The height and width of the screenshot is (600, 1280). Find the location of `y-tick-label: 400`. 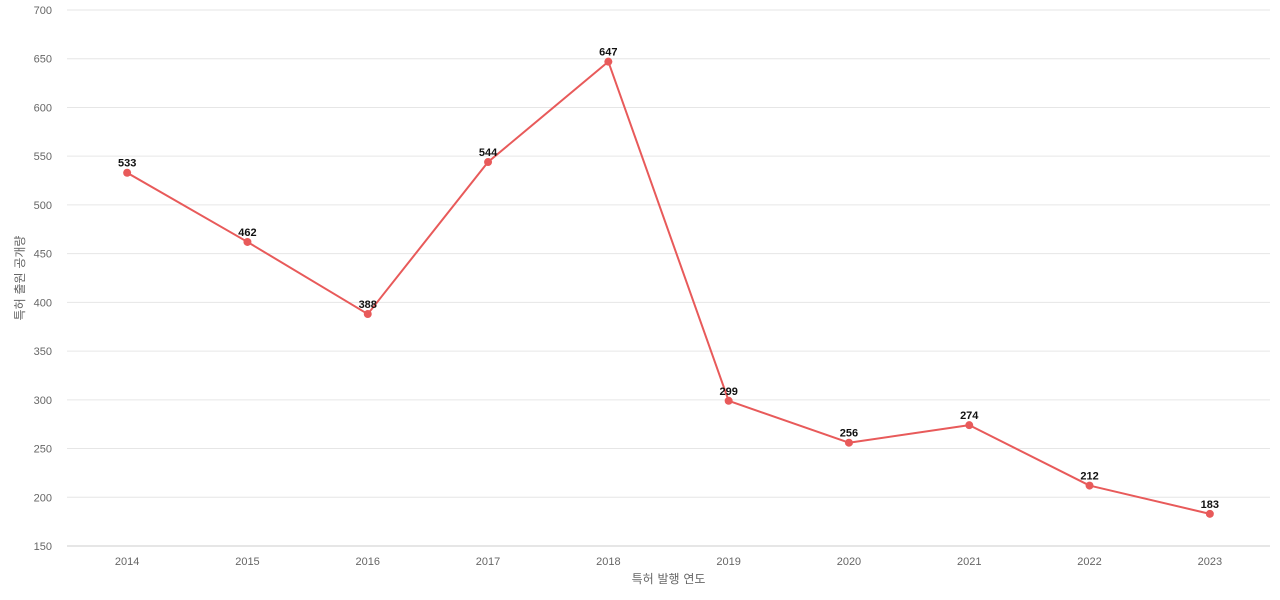

y-tick-label: 400 is located at coordinates (43, 303).